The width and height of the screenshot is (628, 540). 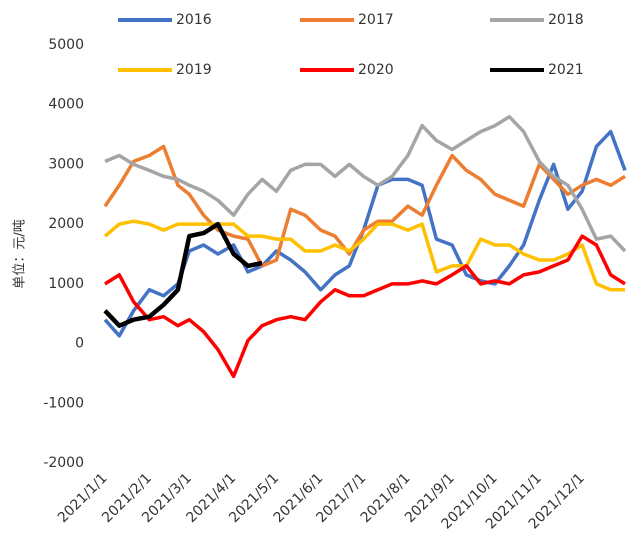 I want to click on y-axis-label: 单位：元/吨, so click(x=20, y=253).